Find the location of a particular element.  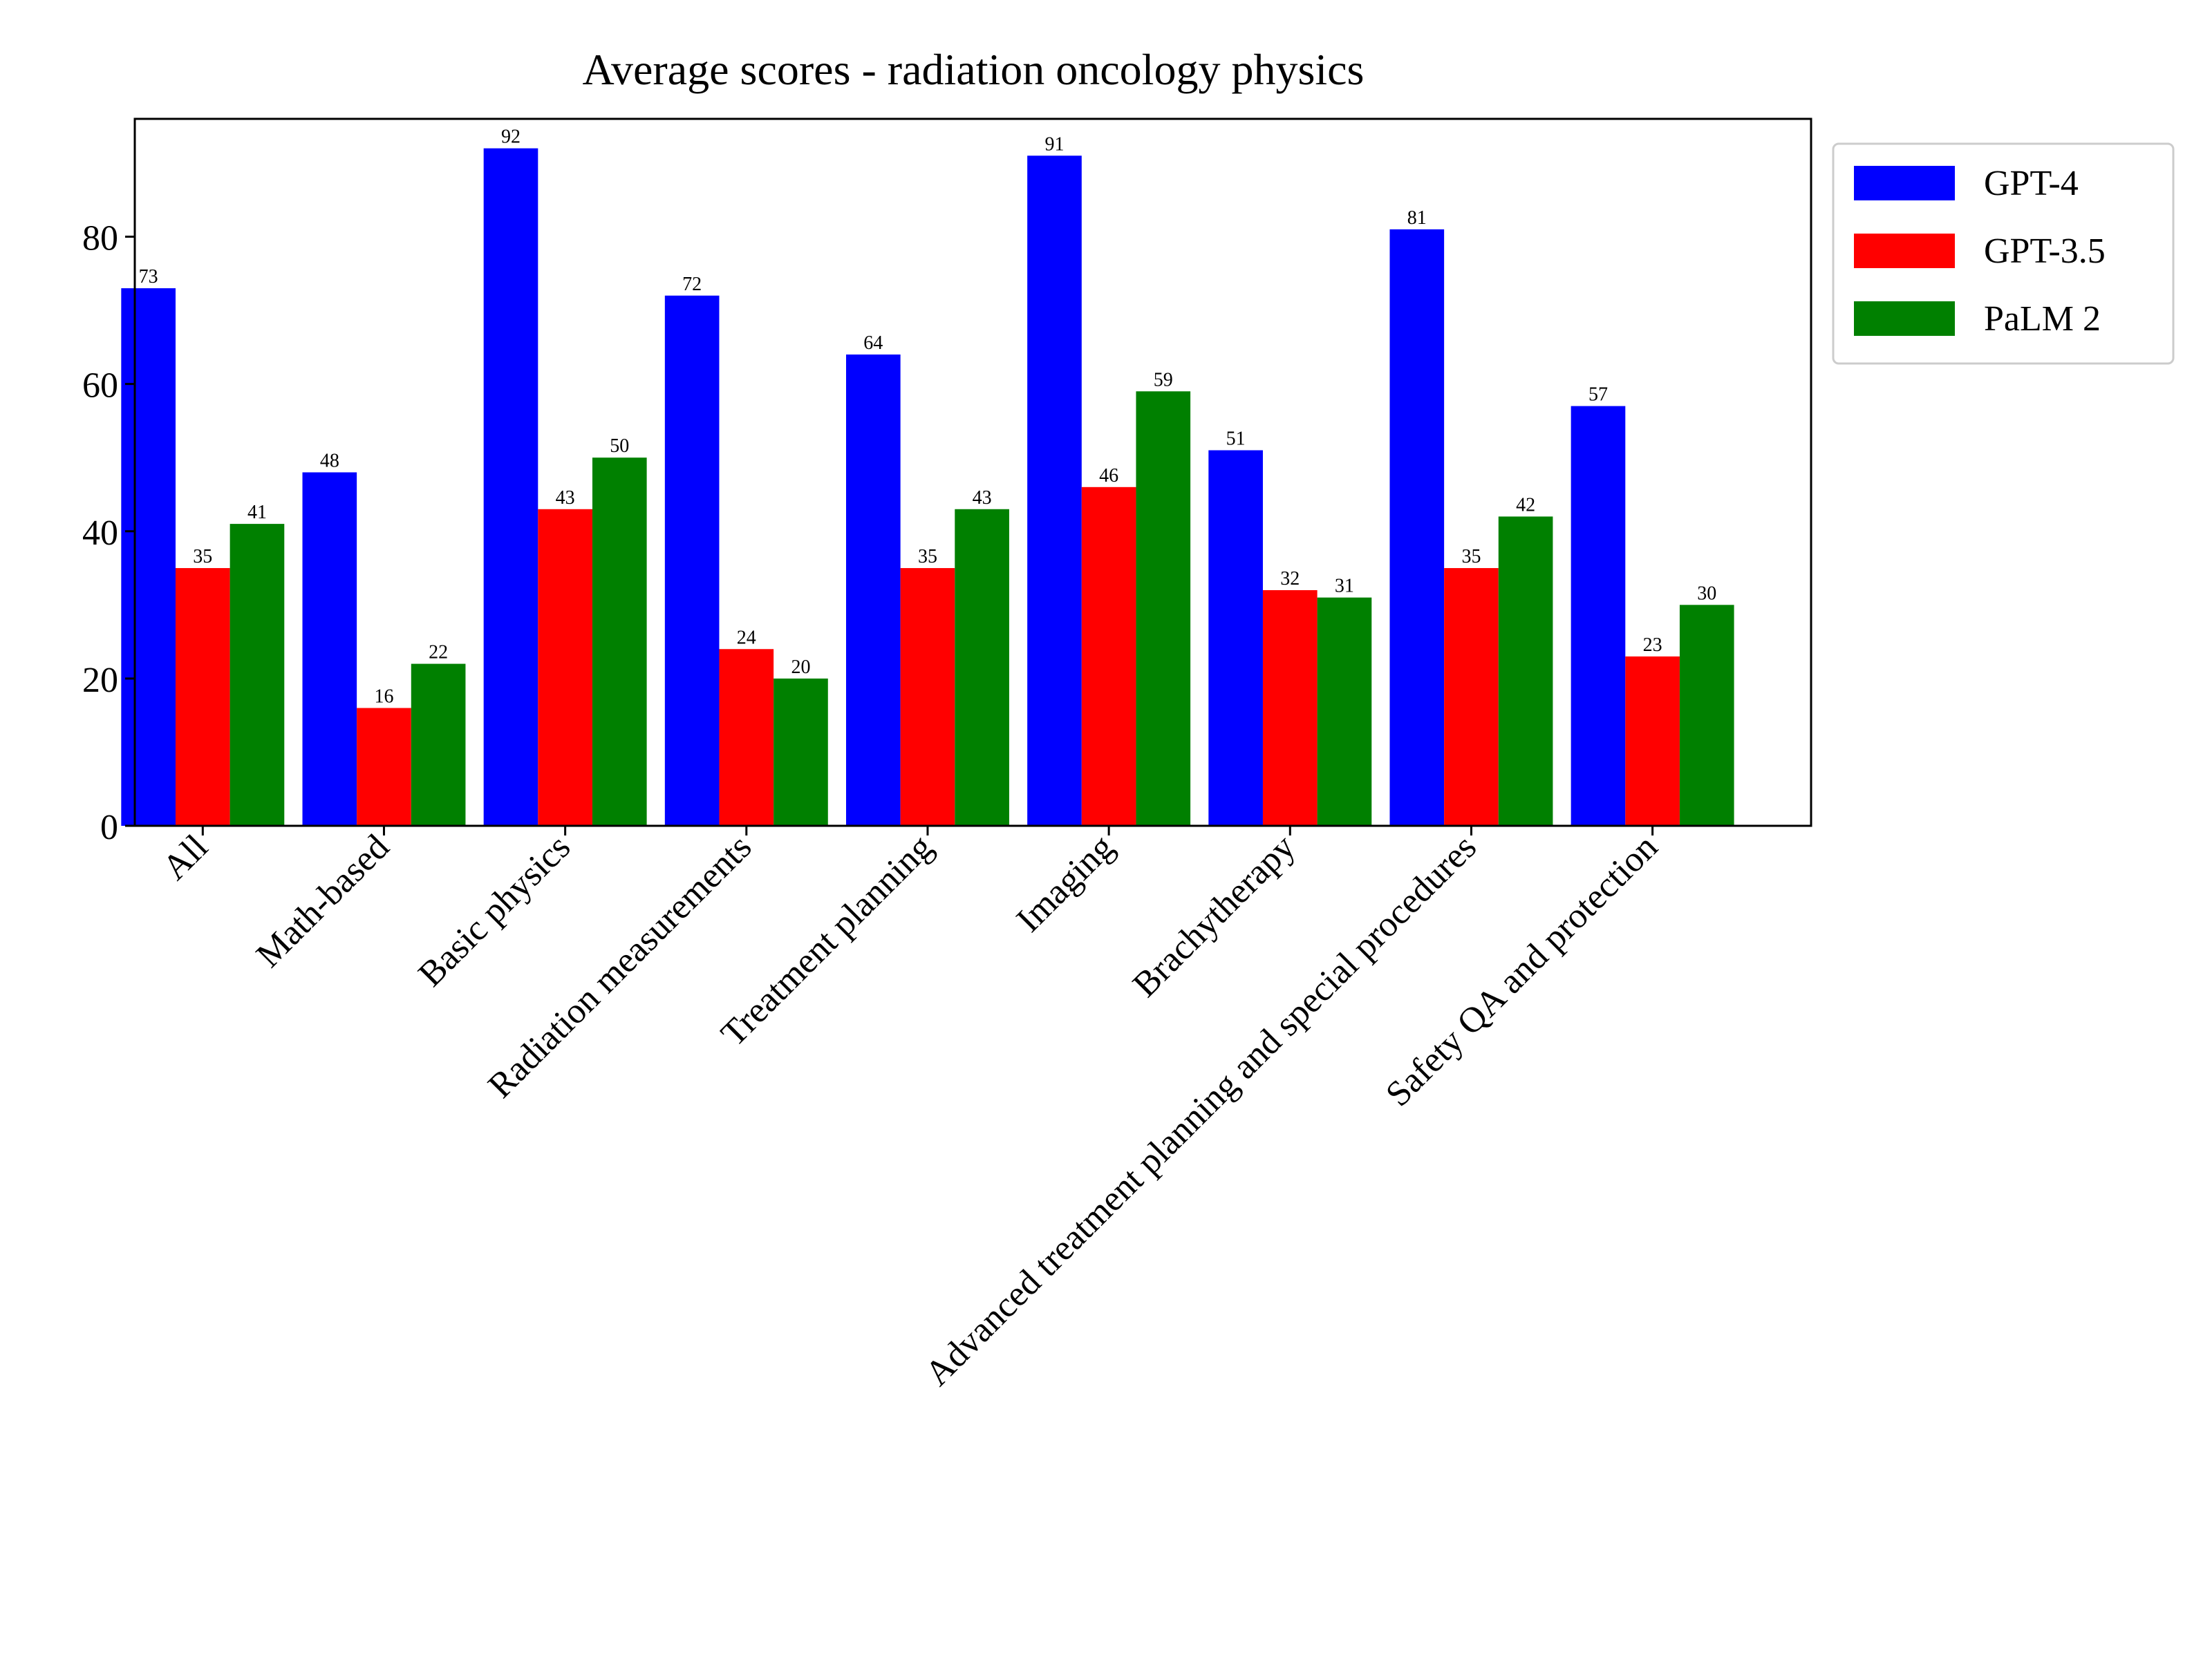

legend-label: PaLM 2 is located at coordinates (2042, 319).